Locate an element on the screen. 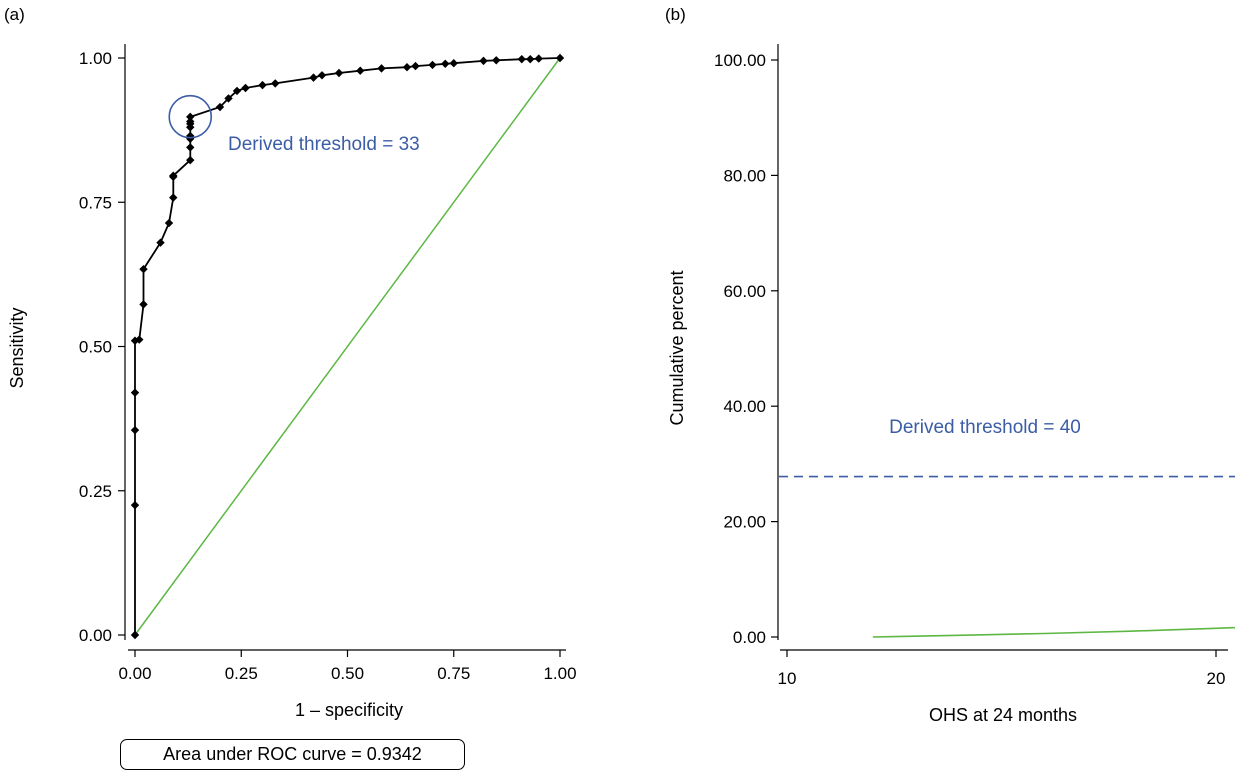  panel-b-y-tick-label: 20.00 is located at coordinates (744, 522).